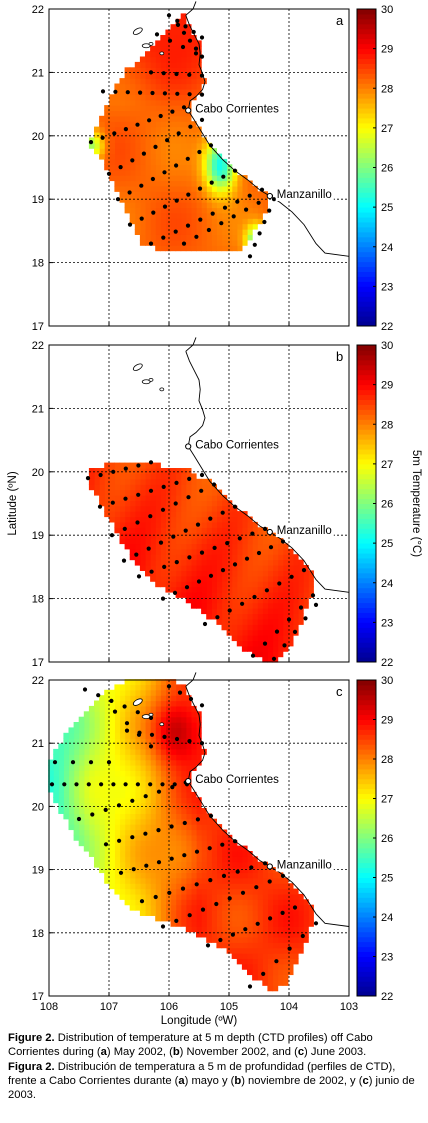 The width and height of the screenshot is (428, 1123). I want to click on y-tick-label: 22, so click(38, 681).